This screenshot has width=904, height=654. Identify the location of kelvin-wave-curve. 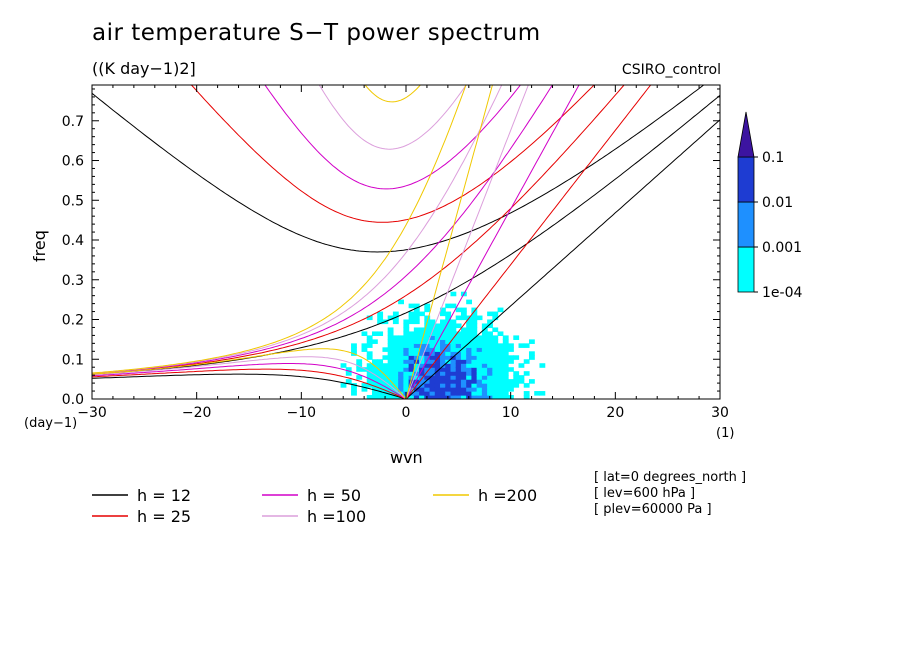
(492, 242).